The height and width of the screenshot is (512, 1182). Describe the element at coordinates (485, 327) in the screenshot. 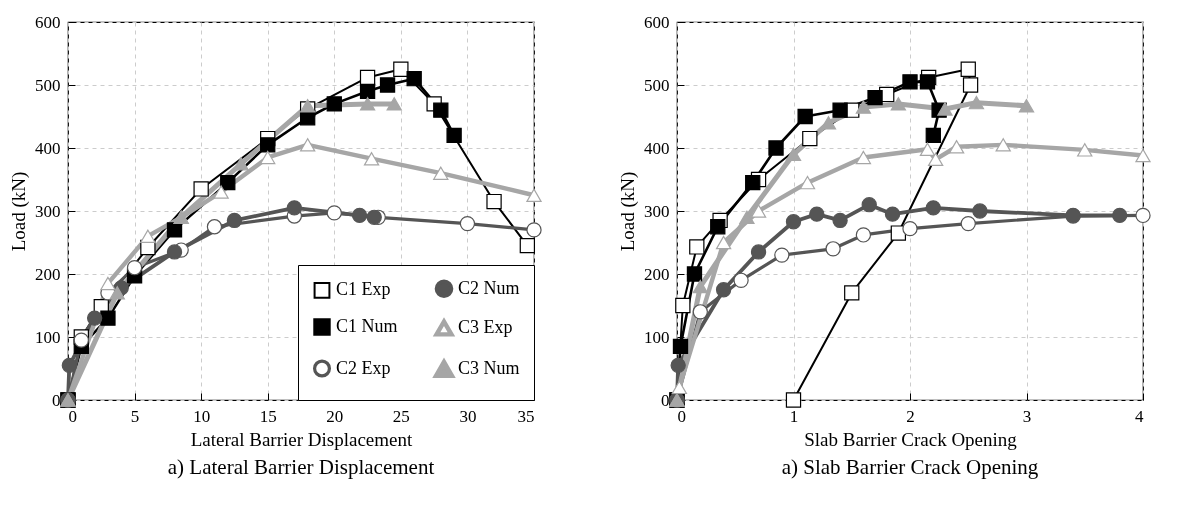

I see `legend-label: C3 Exp` at that location.